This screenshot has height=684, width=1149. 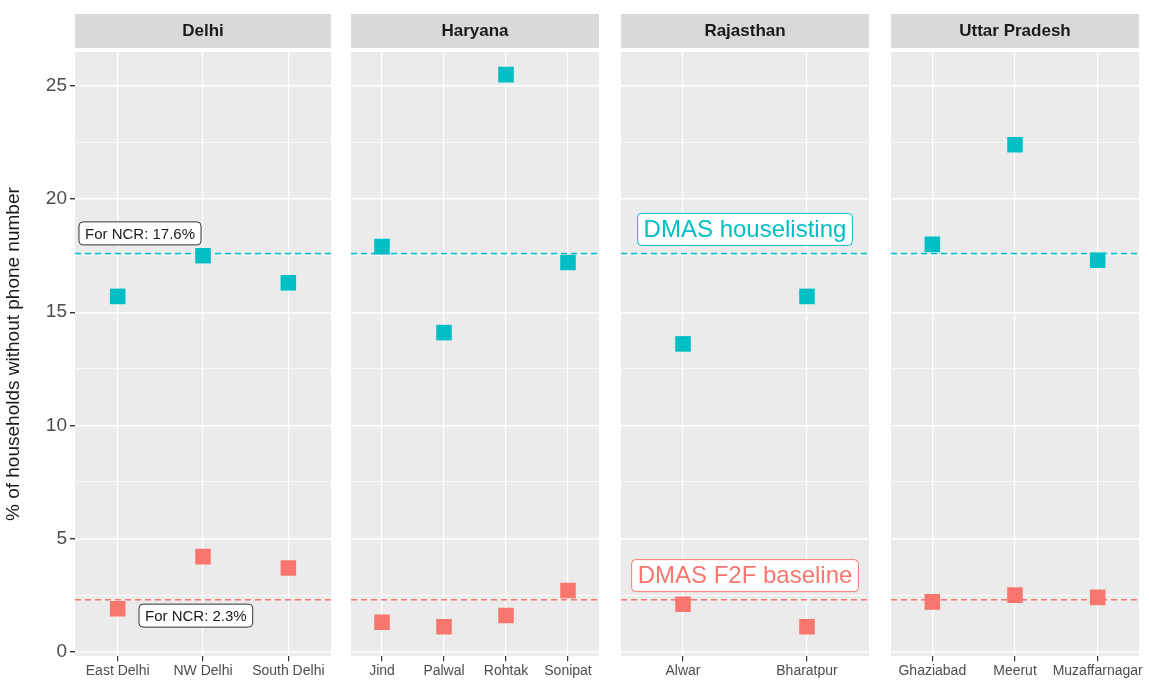 What do you see at coordinates (745, 229) in the screenshot?
I see `text: DMAS houselisting` at bounding box center [745, 229].